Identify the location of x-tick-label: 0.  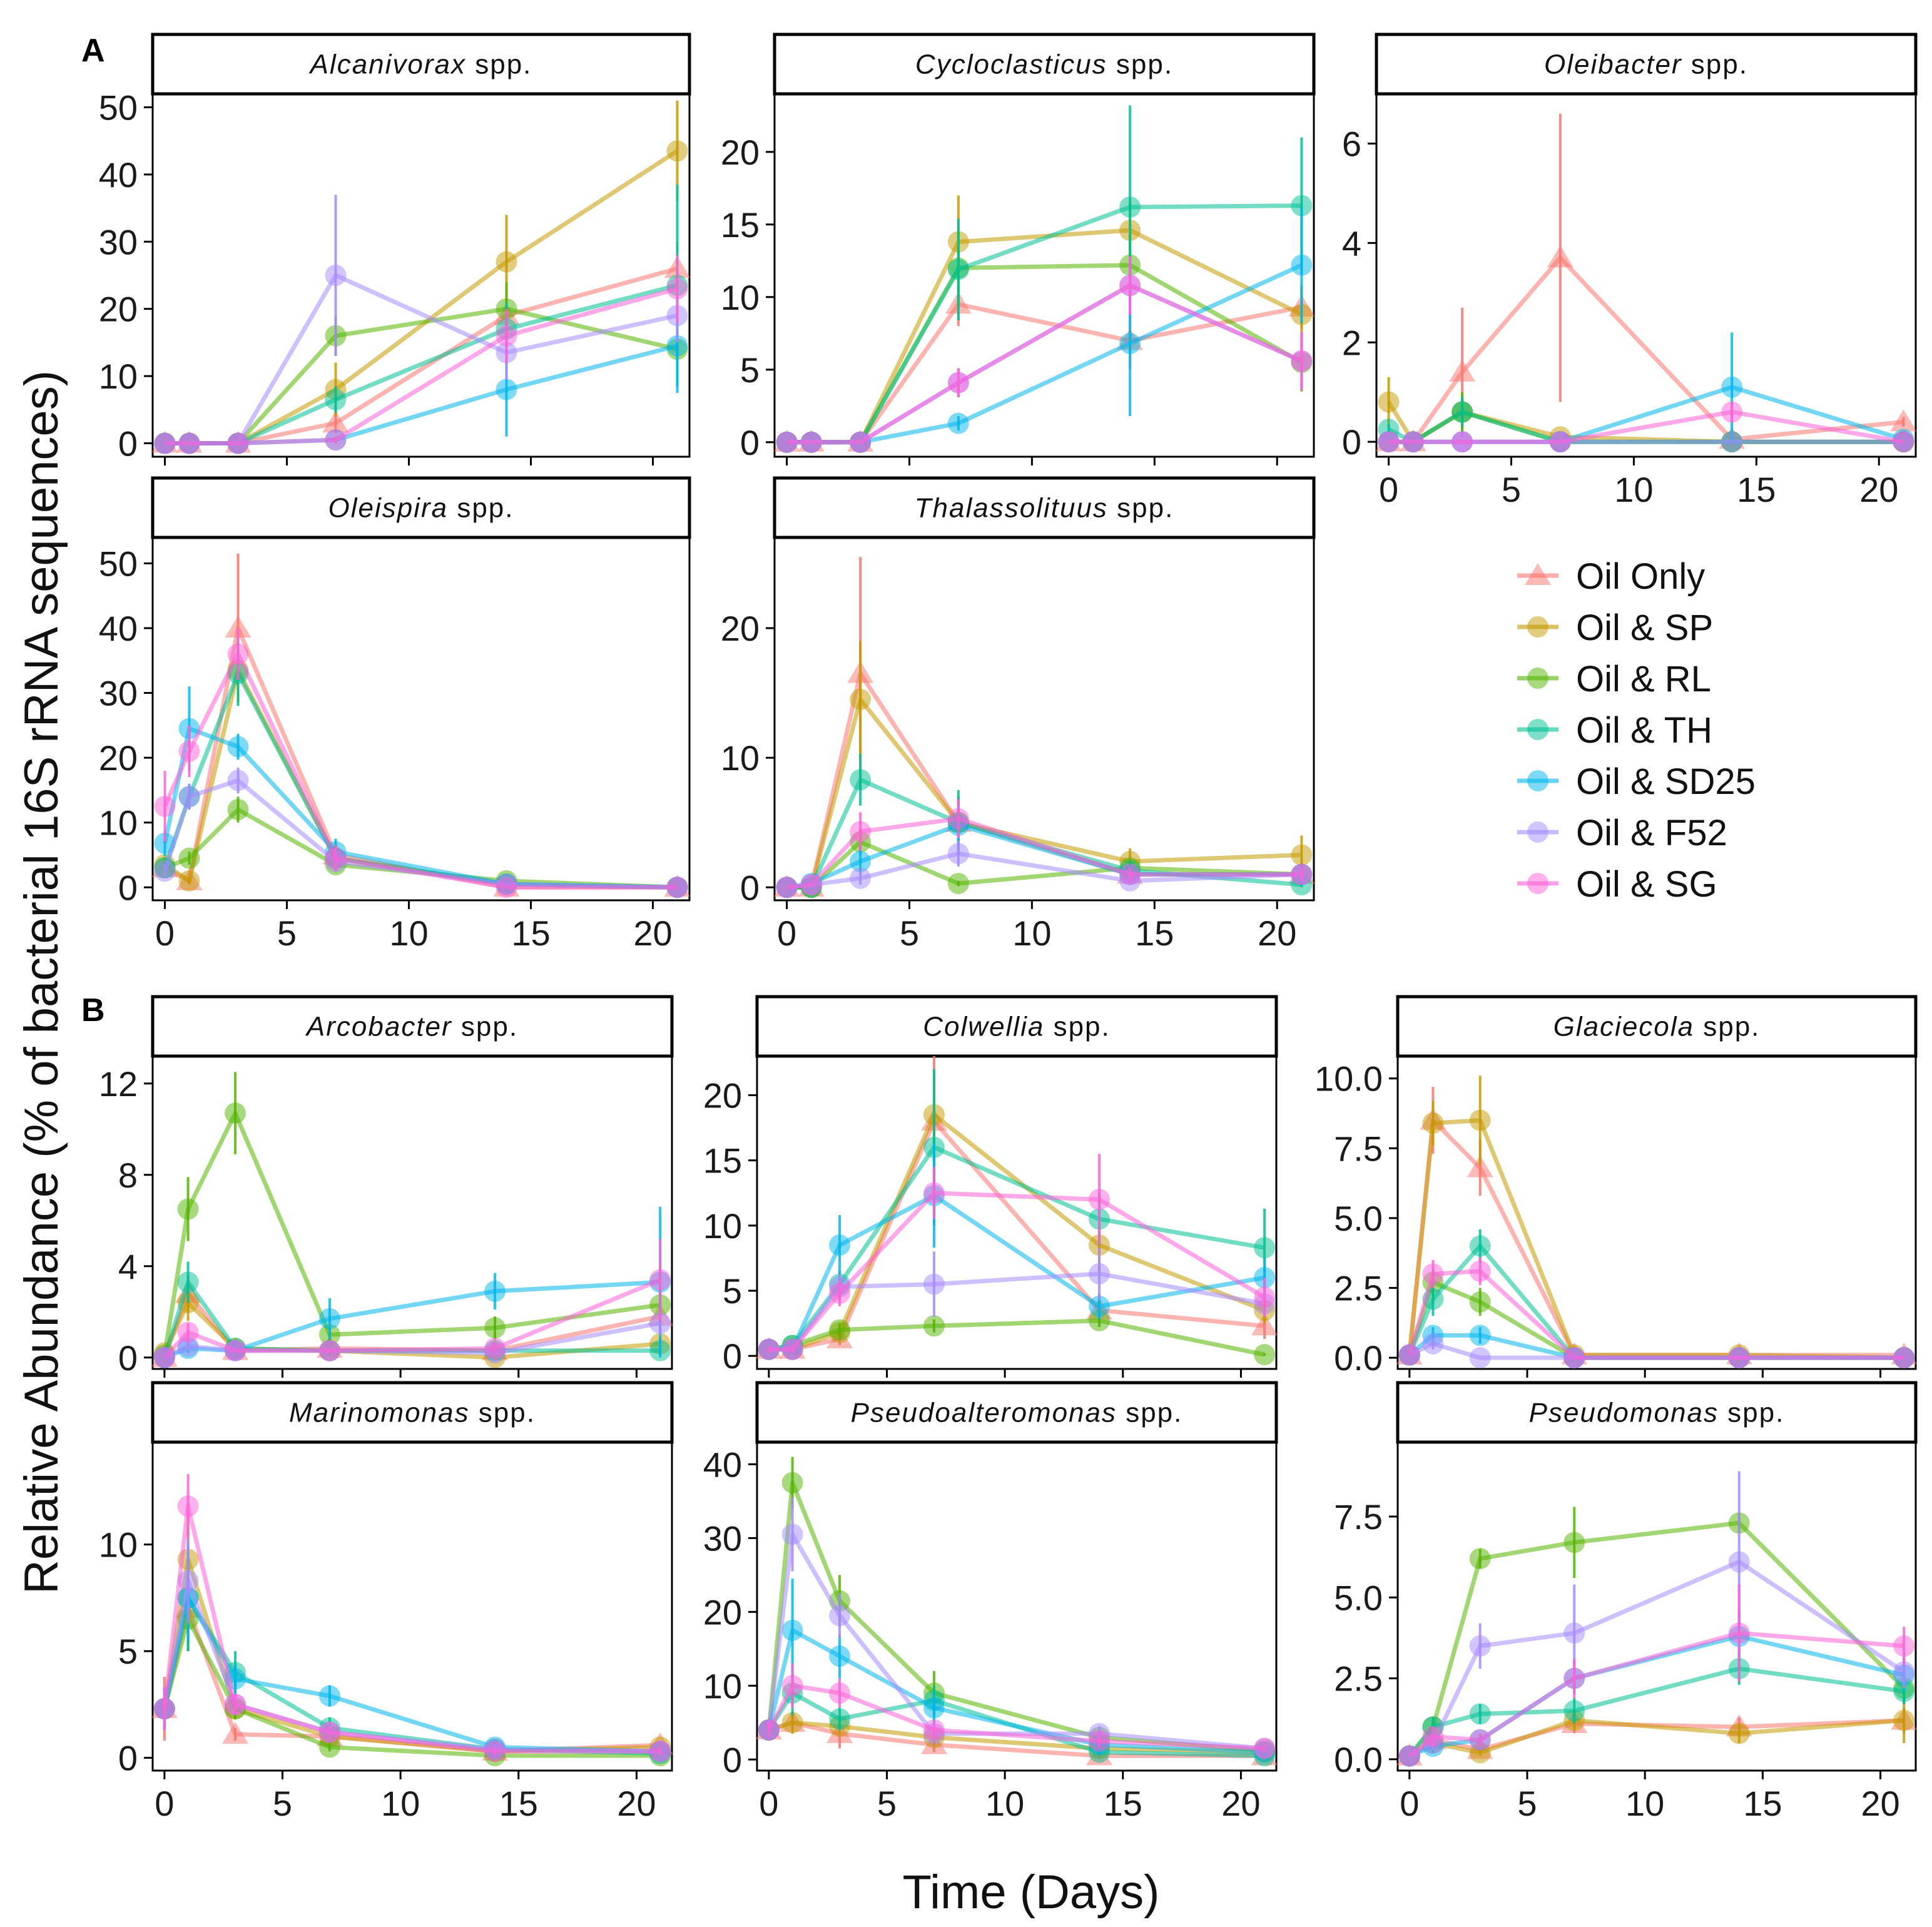
(164, 1803).